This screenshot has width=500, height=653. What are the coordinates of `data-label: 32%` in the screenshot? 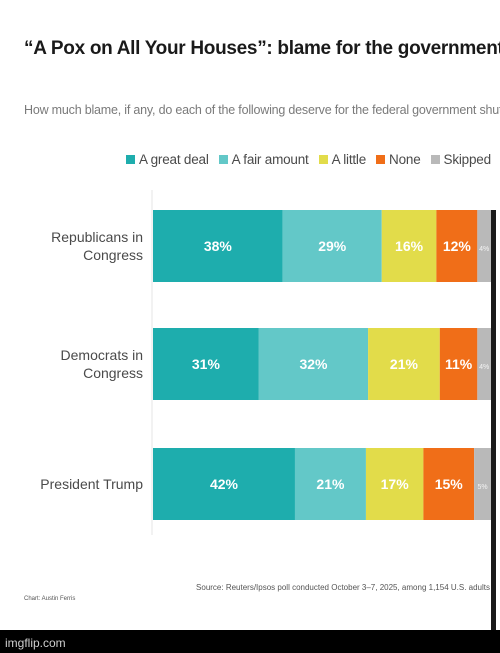 It's located at (313, 364).